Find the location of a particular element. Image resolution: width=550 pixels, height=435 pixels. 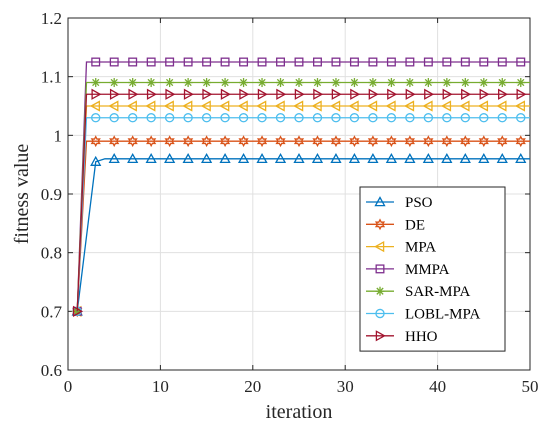

y-tick-label: 0.8 is located at coordinates (51, 253).